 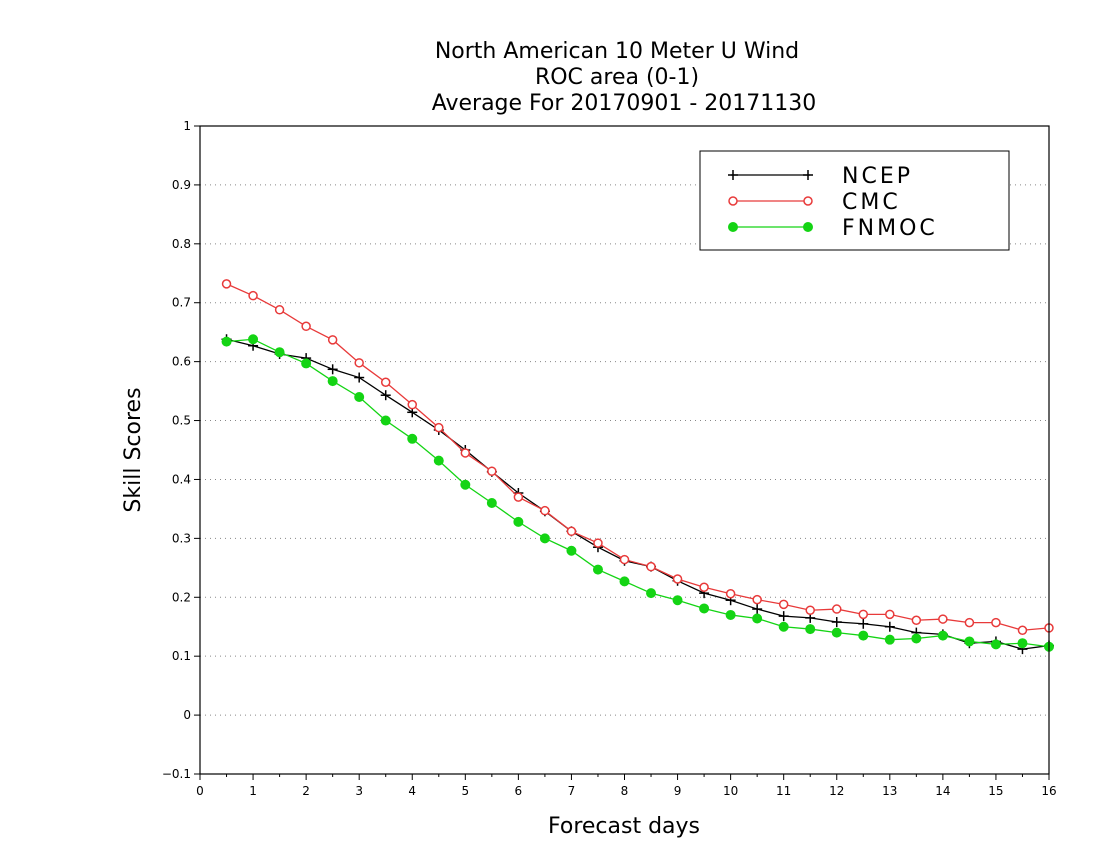 What do you see at coordinates (181, 362) in the screenshot?
I see `y-tick-label: 0.6` at bounding box center [181, 362].